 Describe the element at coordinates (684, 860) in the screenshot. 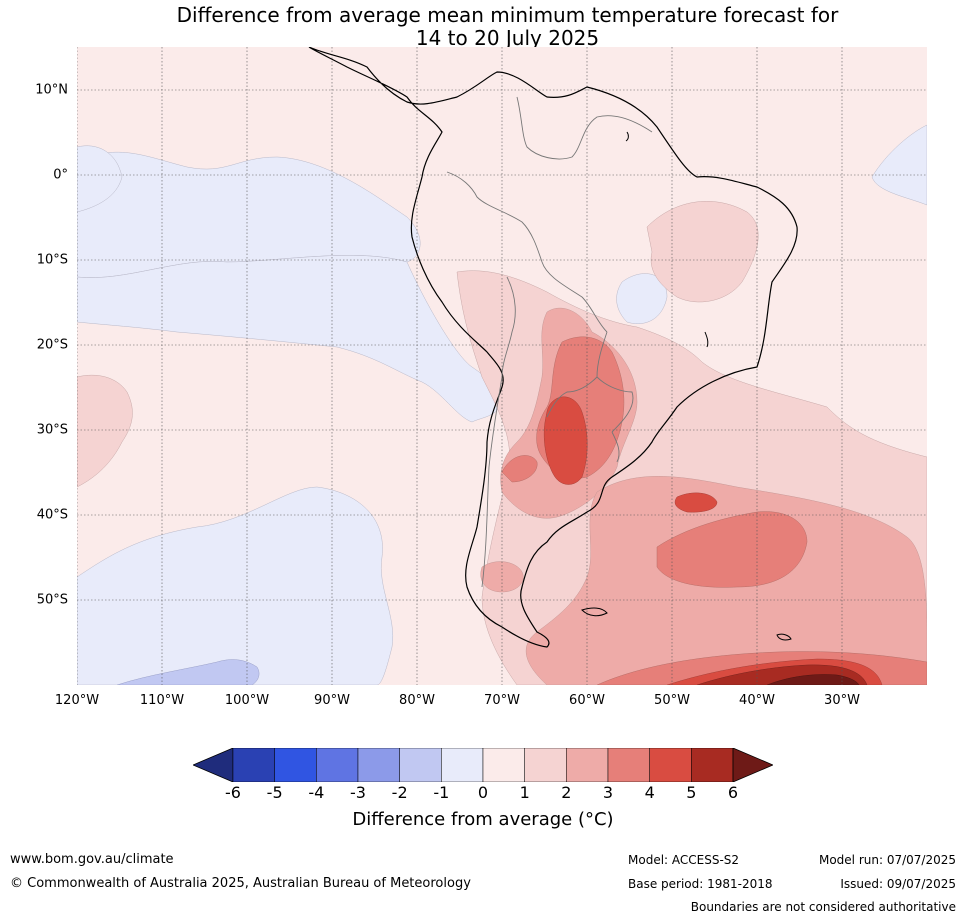

I see `footer-model: Model: ACCESS-S2` at that location.